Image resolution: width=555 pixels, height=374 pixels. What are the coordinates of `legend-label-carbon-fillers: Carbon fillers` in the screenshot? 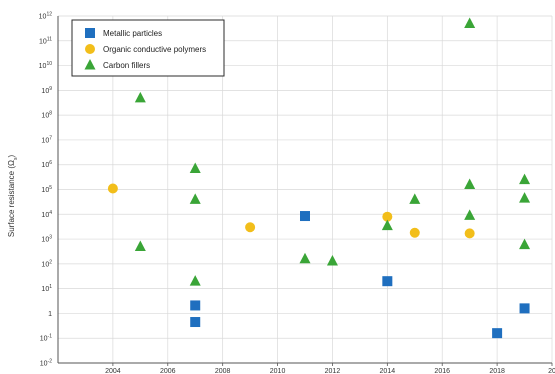 It's located at (126, 65).